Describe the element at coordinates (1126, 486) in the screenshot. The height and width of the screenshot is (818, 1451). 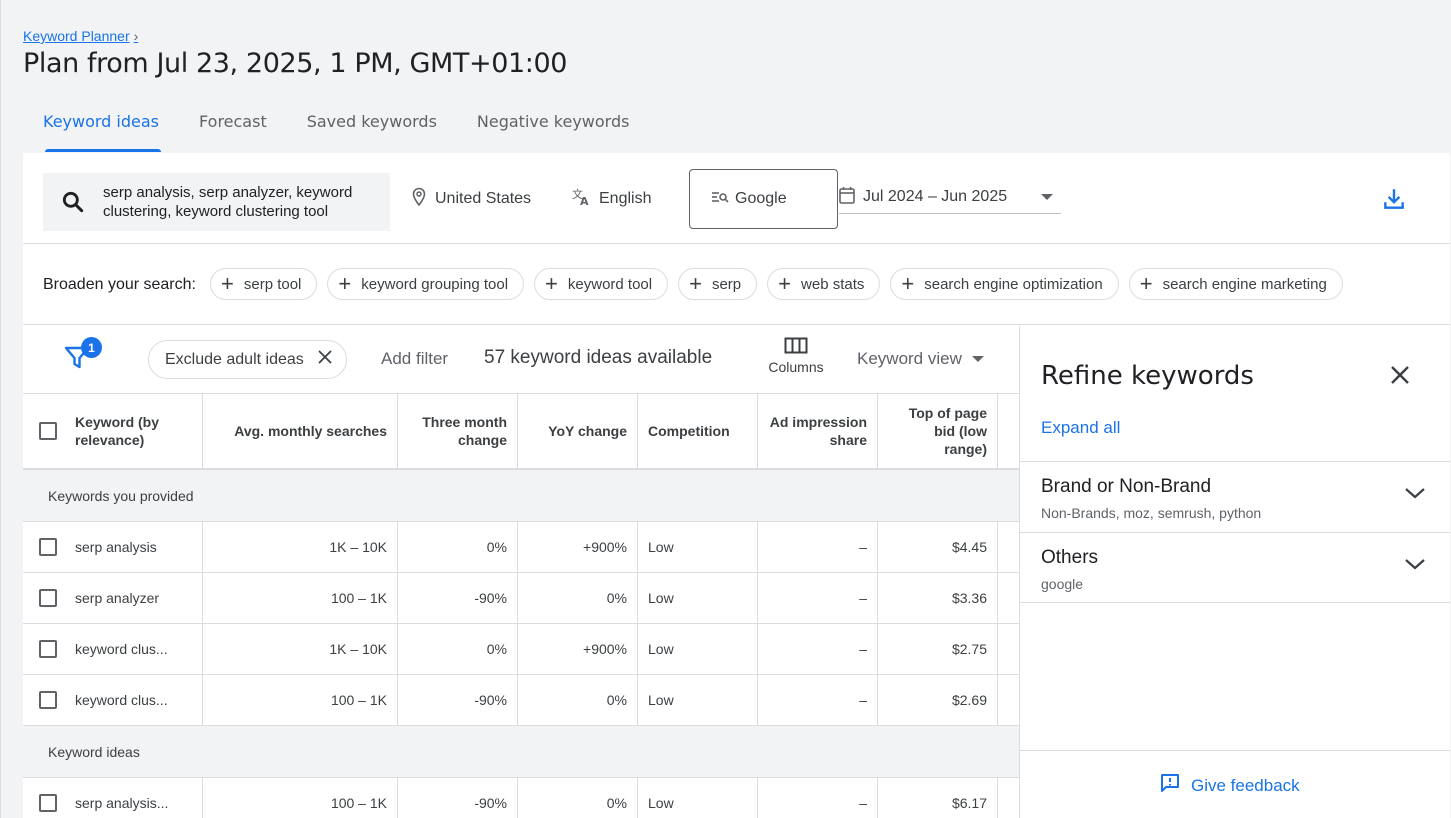
I see `refine-section-title: Brand or Non-Brand` at that location.